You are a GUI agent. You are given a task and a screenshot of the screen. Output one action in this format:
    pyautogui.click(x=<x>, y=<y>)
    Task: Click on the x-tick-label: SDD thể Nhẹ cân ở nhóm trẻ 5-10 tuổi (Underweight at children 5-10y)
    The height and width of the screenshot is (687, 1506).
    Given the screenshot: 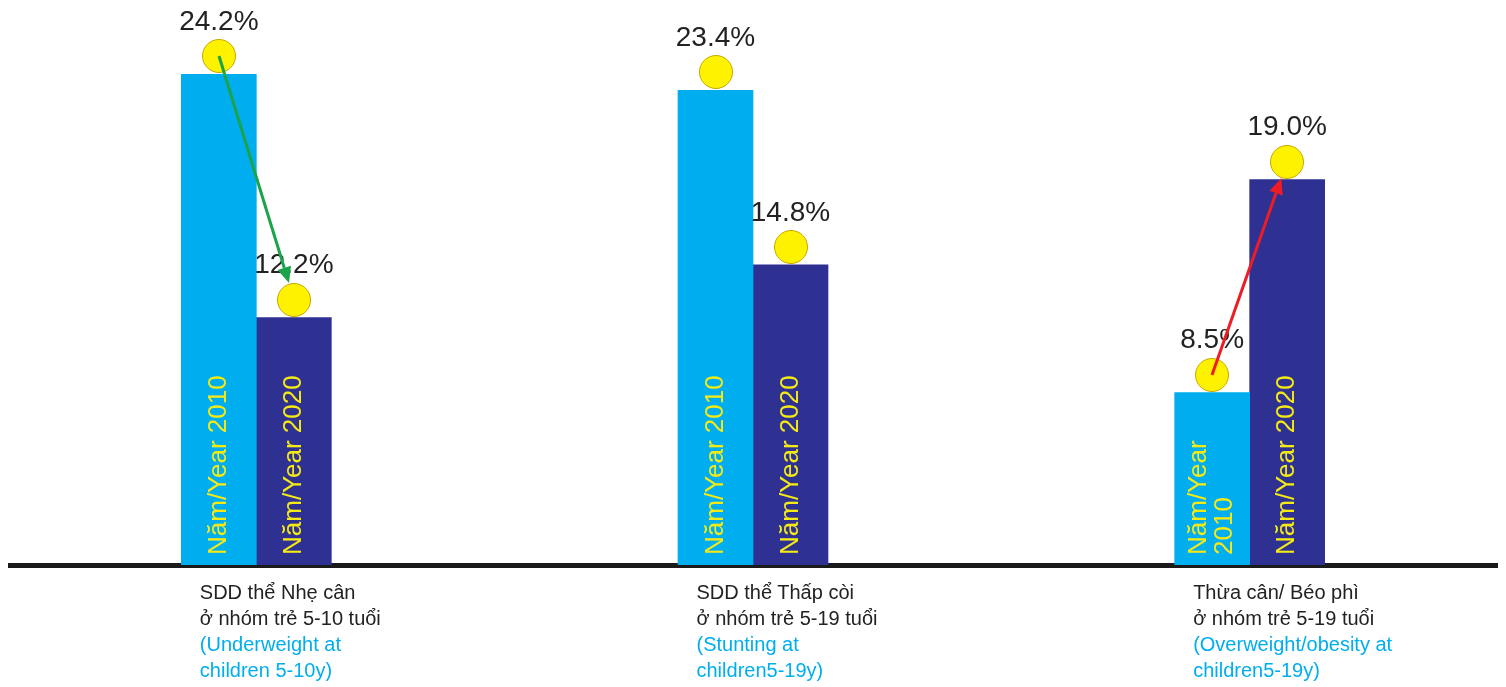 What is the action you would take?
    pyautogui.click(x=290, y=631)
    